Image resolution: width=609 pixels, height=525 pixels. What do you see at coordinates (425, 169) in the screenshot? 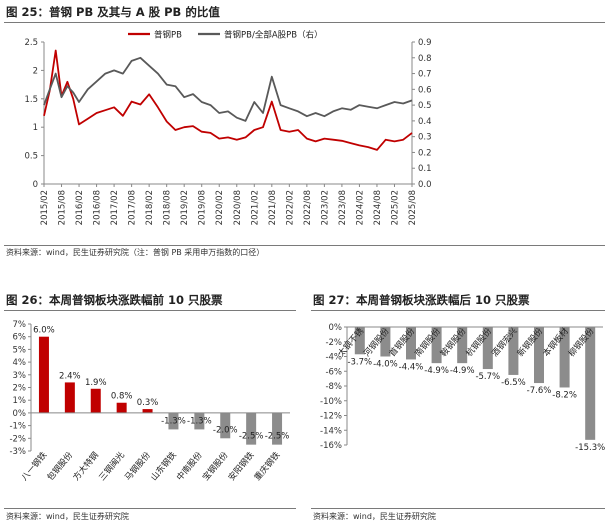
I see `y-right-tick-label: 0.1` at bounding box center [425, 169].